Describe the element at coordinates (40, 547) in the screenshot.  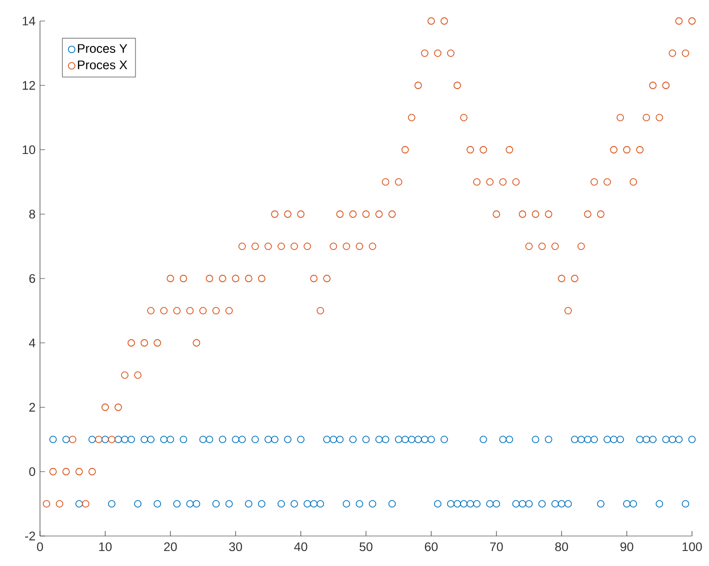
I see `x-tick-label: 0` at that location.